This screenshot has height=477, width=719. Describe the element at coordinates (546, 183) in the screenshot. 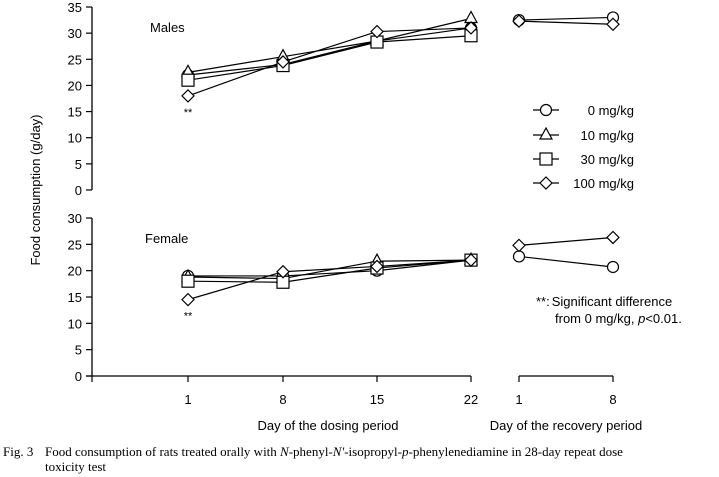

I see `legend-marker-diamond` at that location.